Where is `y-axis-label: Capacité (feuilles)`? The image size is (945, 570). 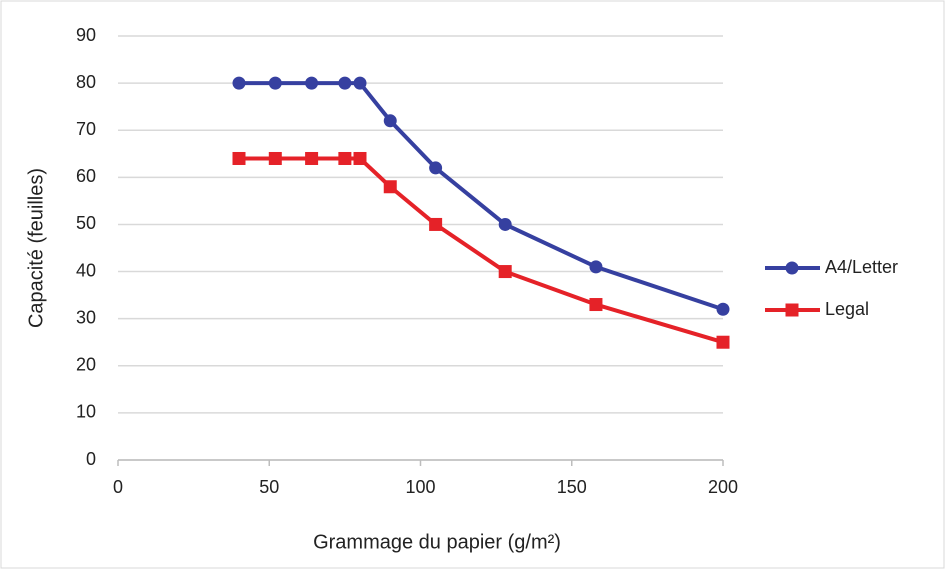 y-axis-label: Capacité (feuilles) is located at coordinates (36, 248).